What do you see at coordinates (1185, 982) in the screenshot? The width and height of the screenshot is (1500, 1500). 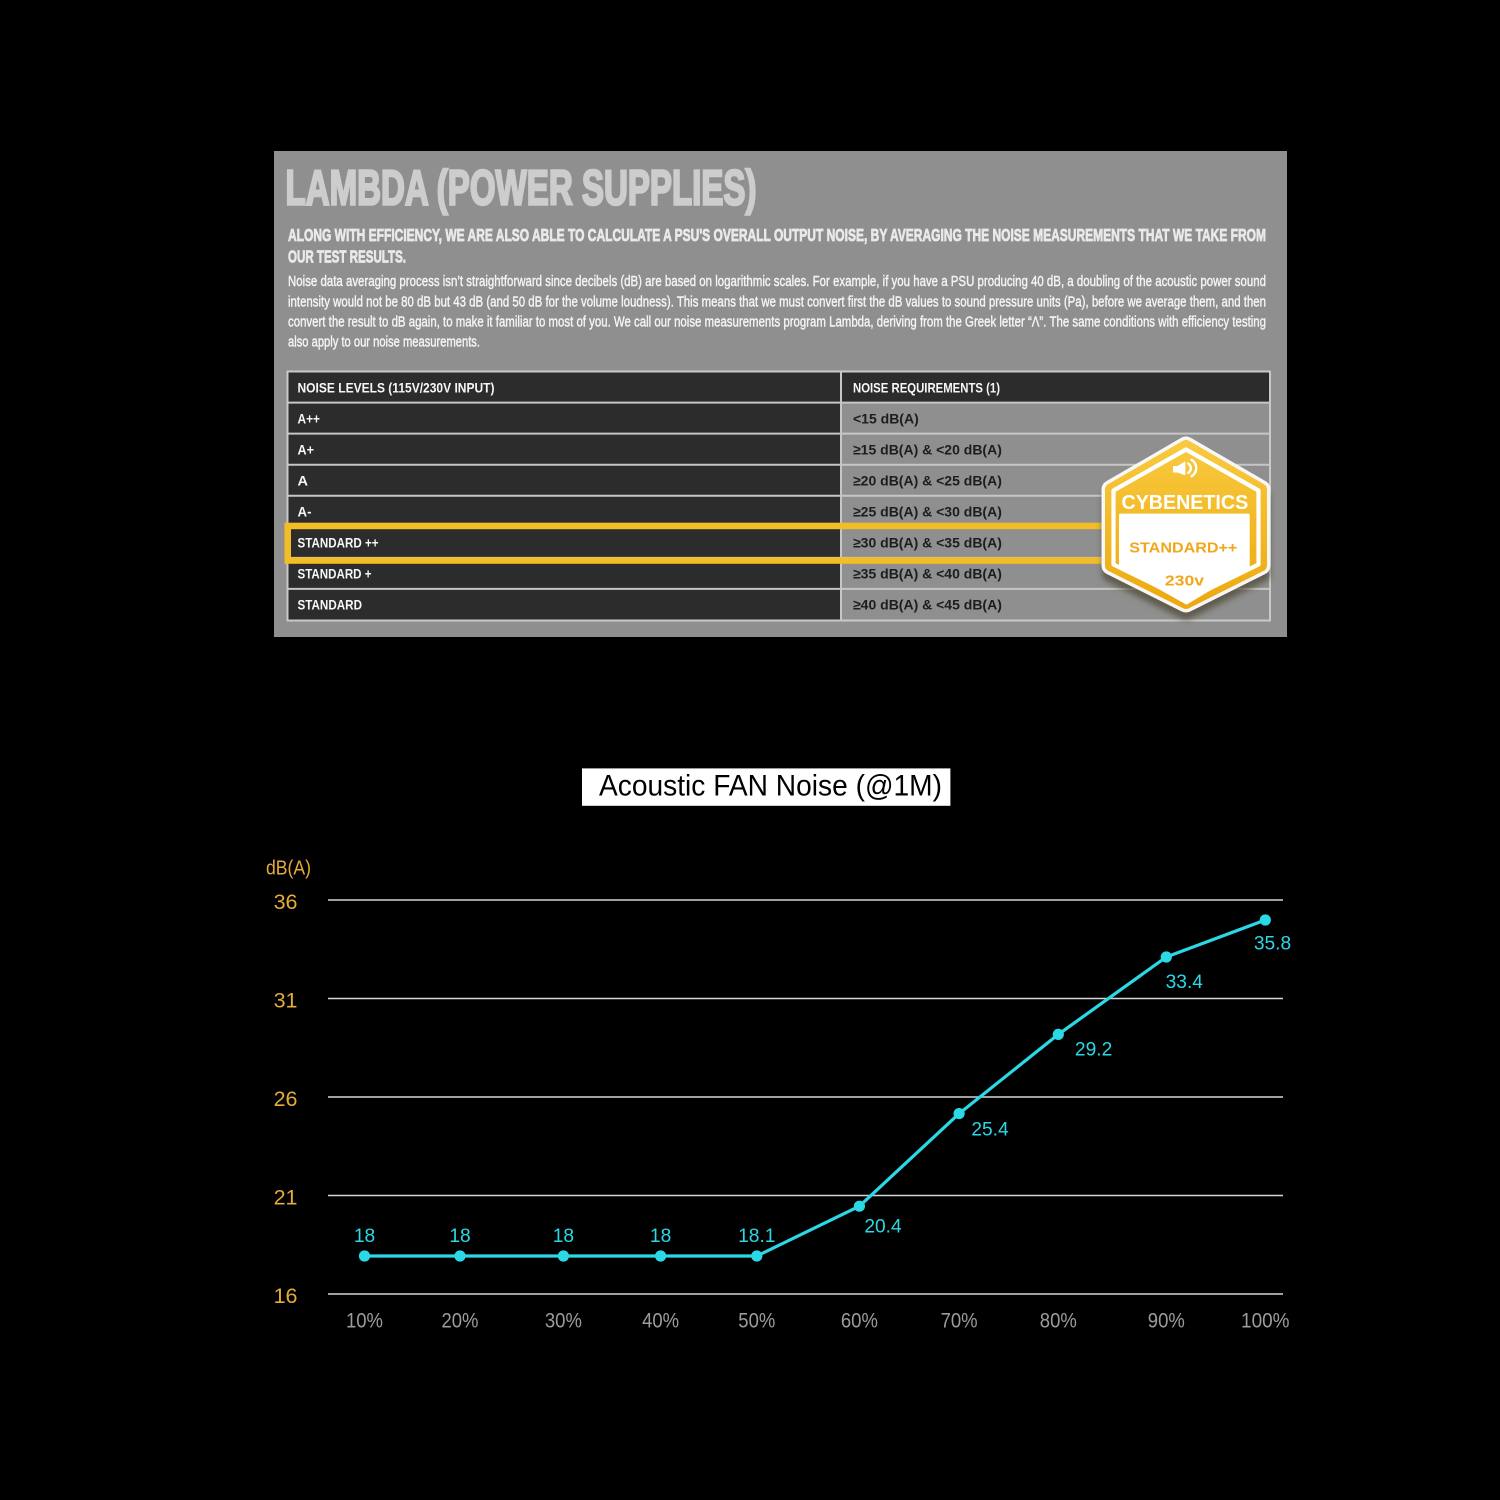 I see `svg-text: 33.4` at bounding box center [1185, 982].